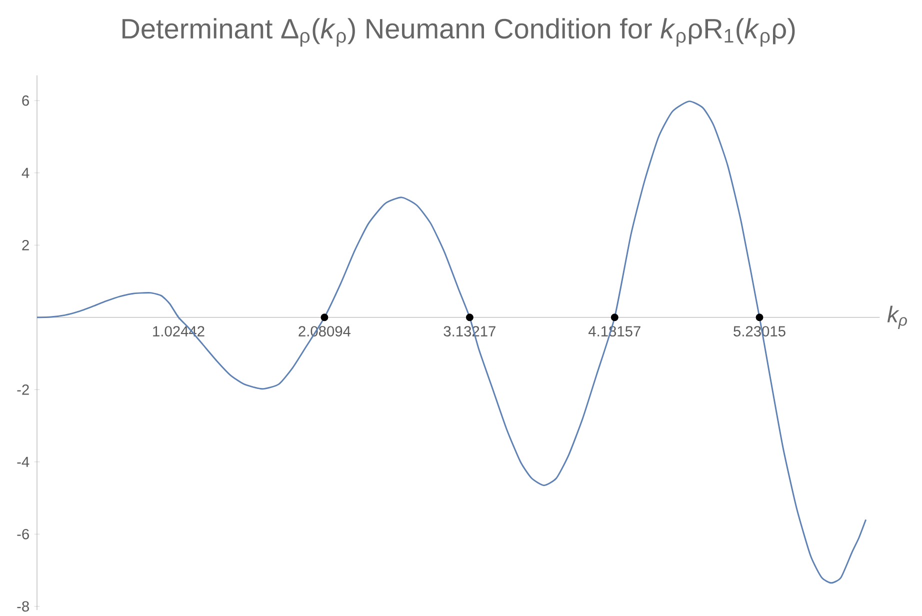  What do you see at coordinates (458, 32) in the screenshot?
I see `chart-title: Determinant Δ$_{ρ}$(k$_{ρ}$) Neumann Condition for k$_{ρ}$ρR$_{1}$(k$_{ρ}$ρ)` at bounding box center [458, 32].